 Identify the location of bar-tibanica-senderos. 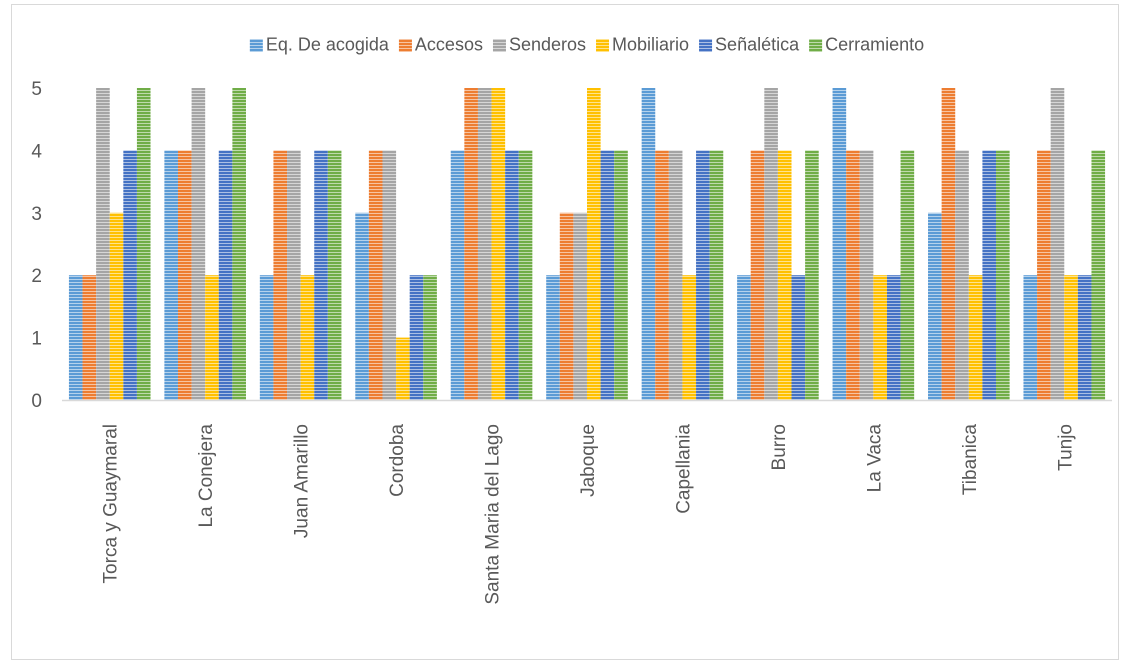
(962, 275).